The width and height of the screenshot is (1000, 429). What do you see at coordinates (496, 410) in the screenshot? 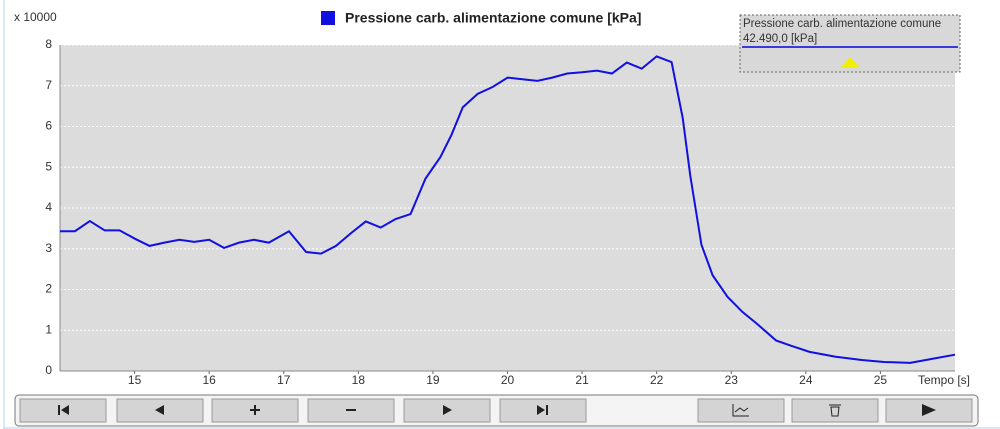
I see `toolbar` at bounding box center [496, 410].